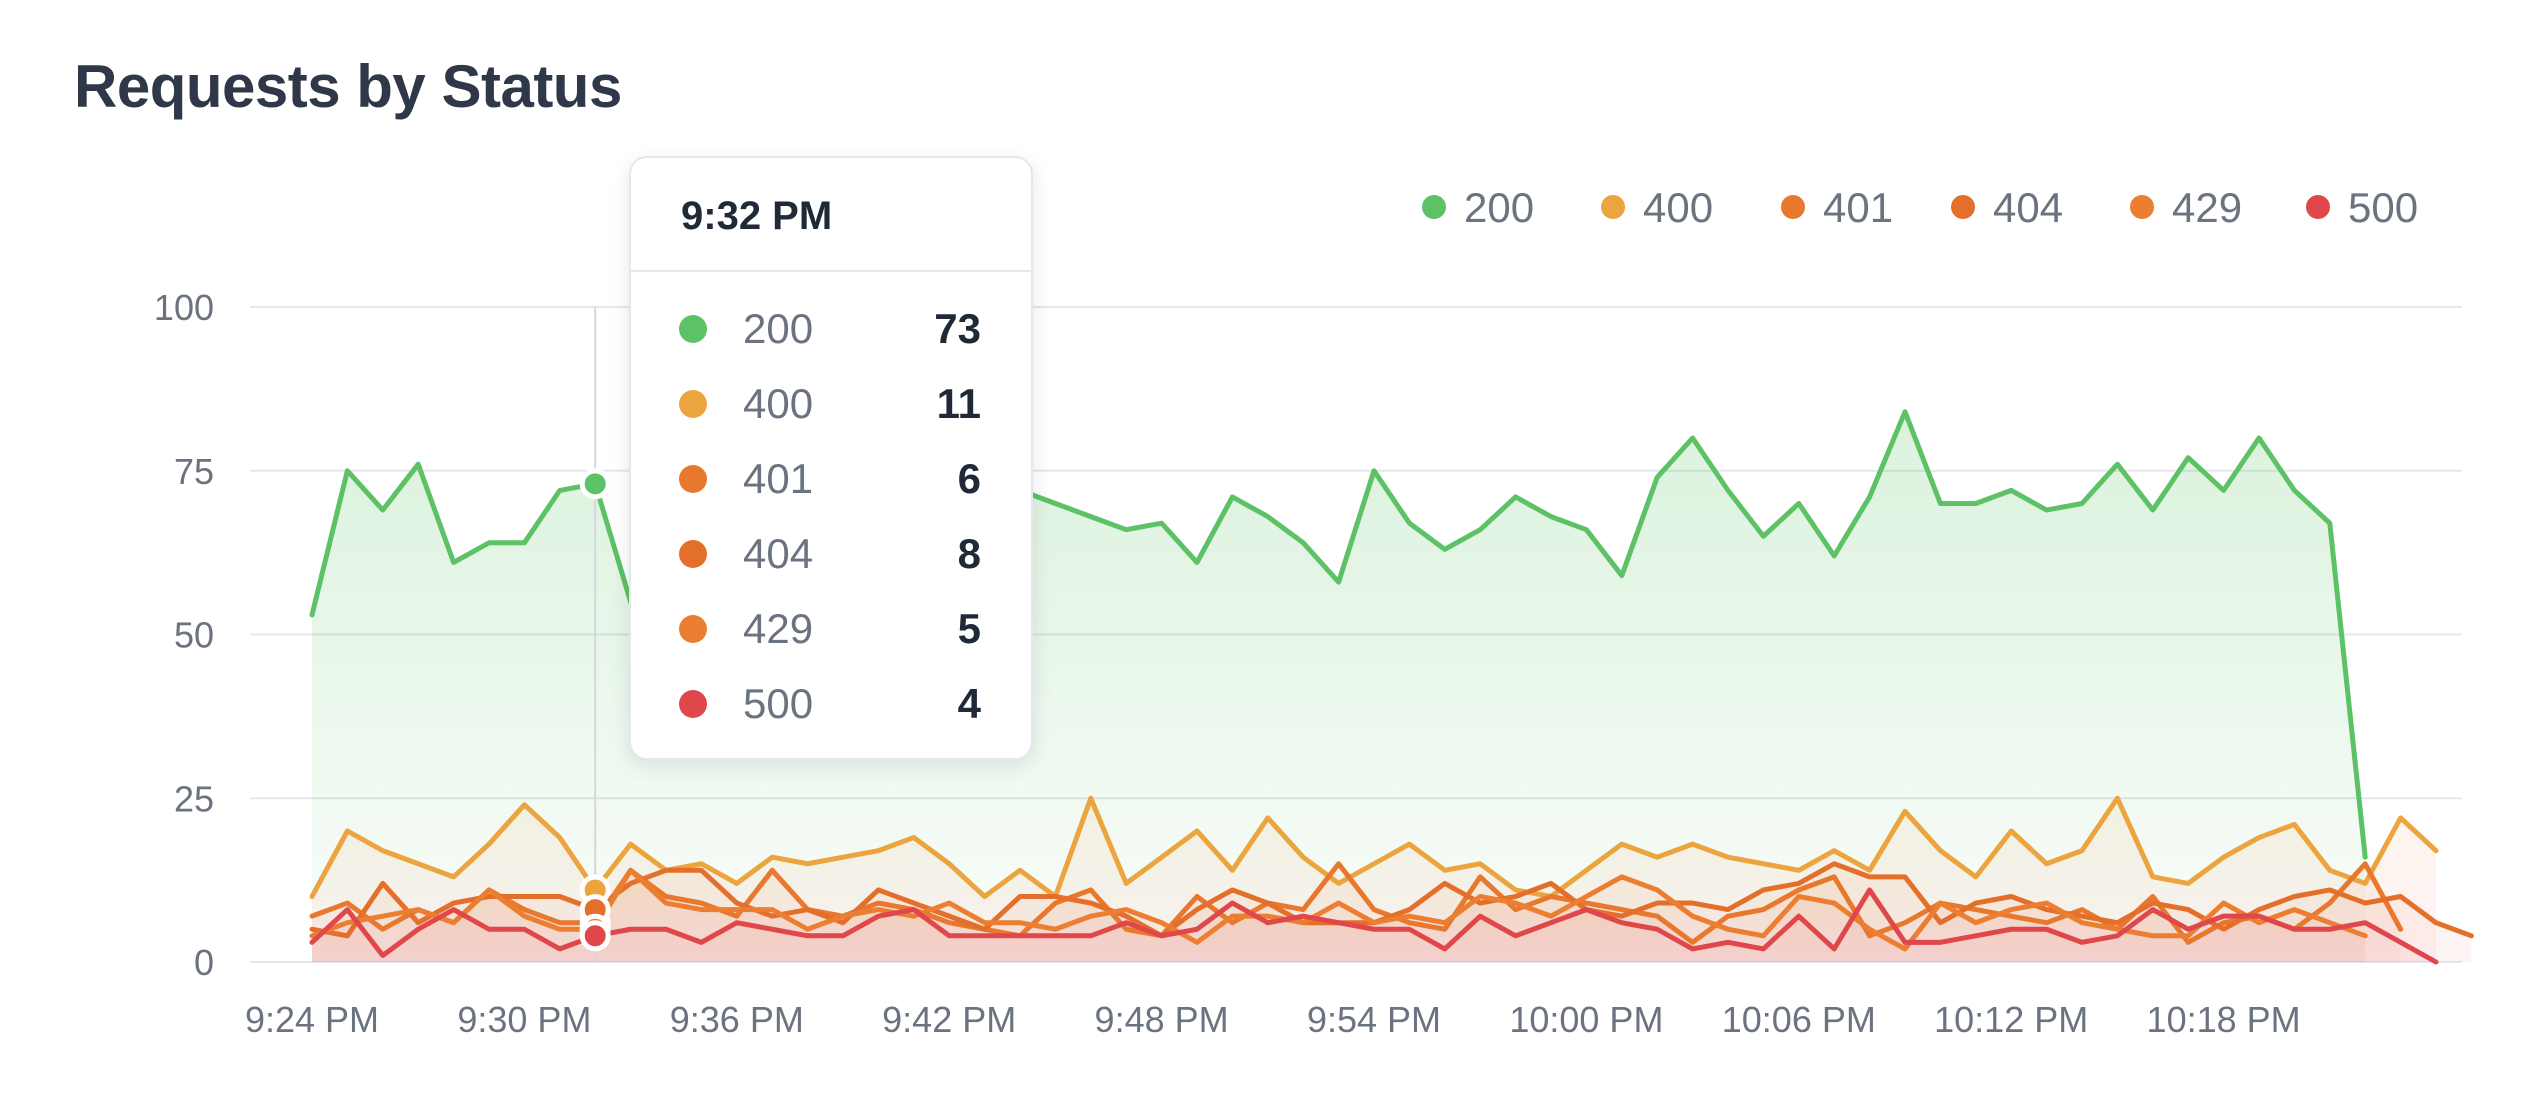 Image resolution: width=2530 pixels, height=1096 pixels. I want to click on x-tick-label: 9:30 PM, so click(524, 1019).